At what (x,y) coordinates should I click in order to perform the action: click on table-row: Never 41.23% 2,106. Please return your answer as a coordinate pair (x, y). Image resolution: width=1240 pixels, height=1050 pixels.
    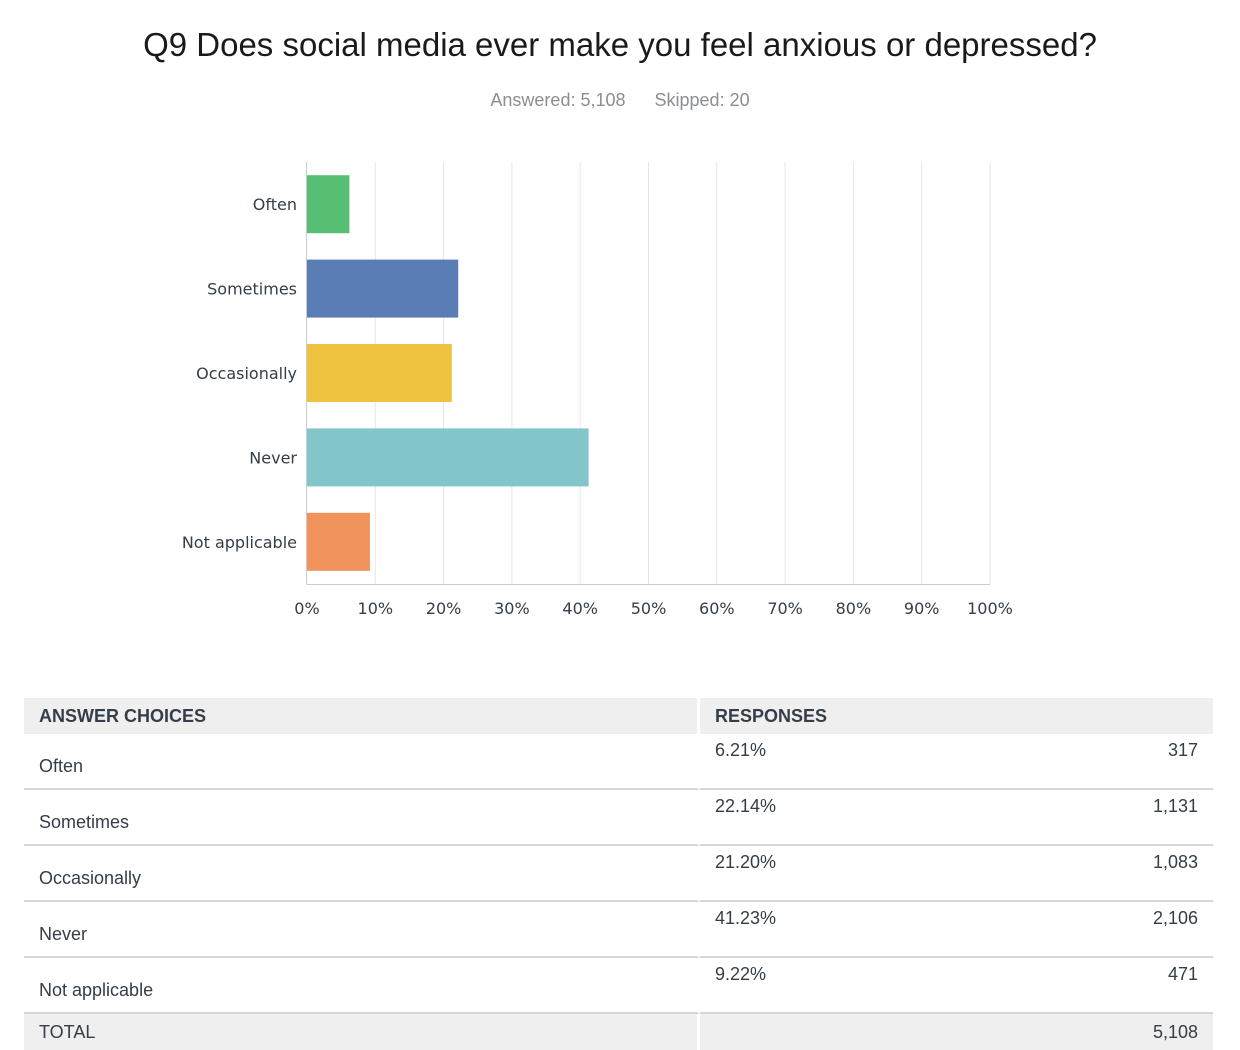
    Looking at the image, I should click on (618, 930).